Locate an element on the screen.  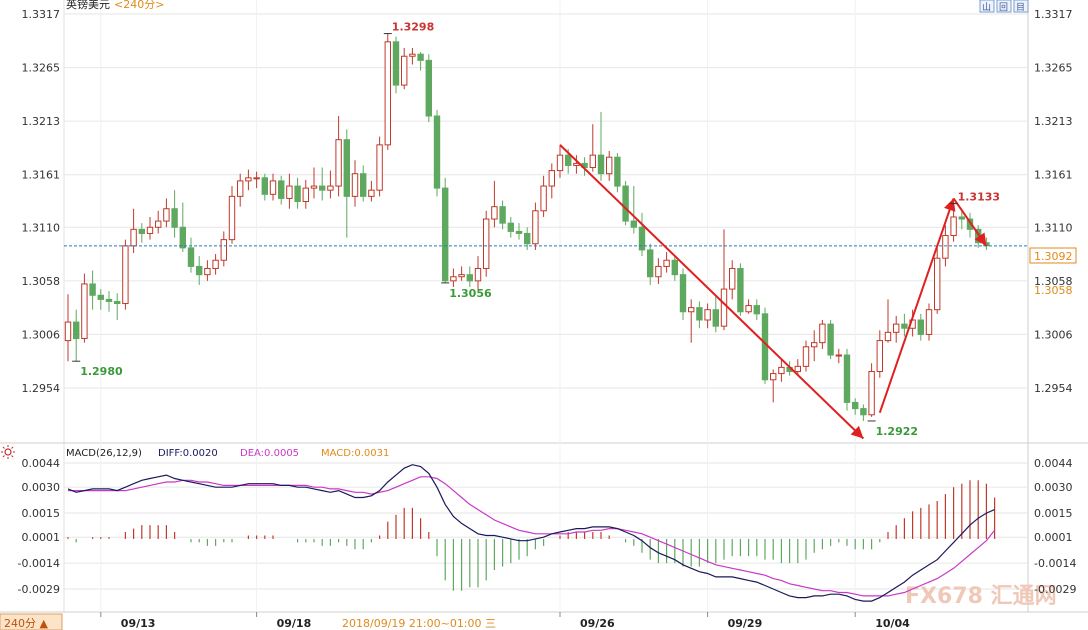
macd-macd-value: MACD:0.0031 is located at coordinates (355, 453).